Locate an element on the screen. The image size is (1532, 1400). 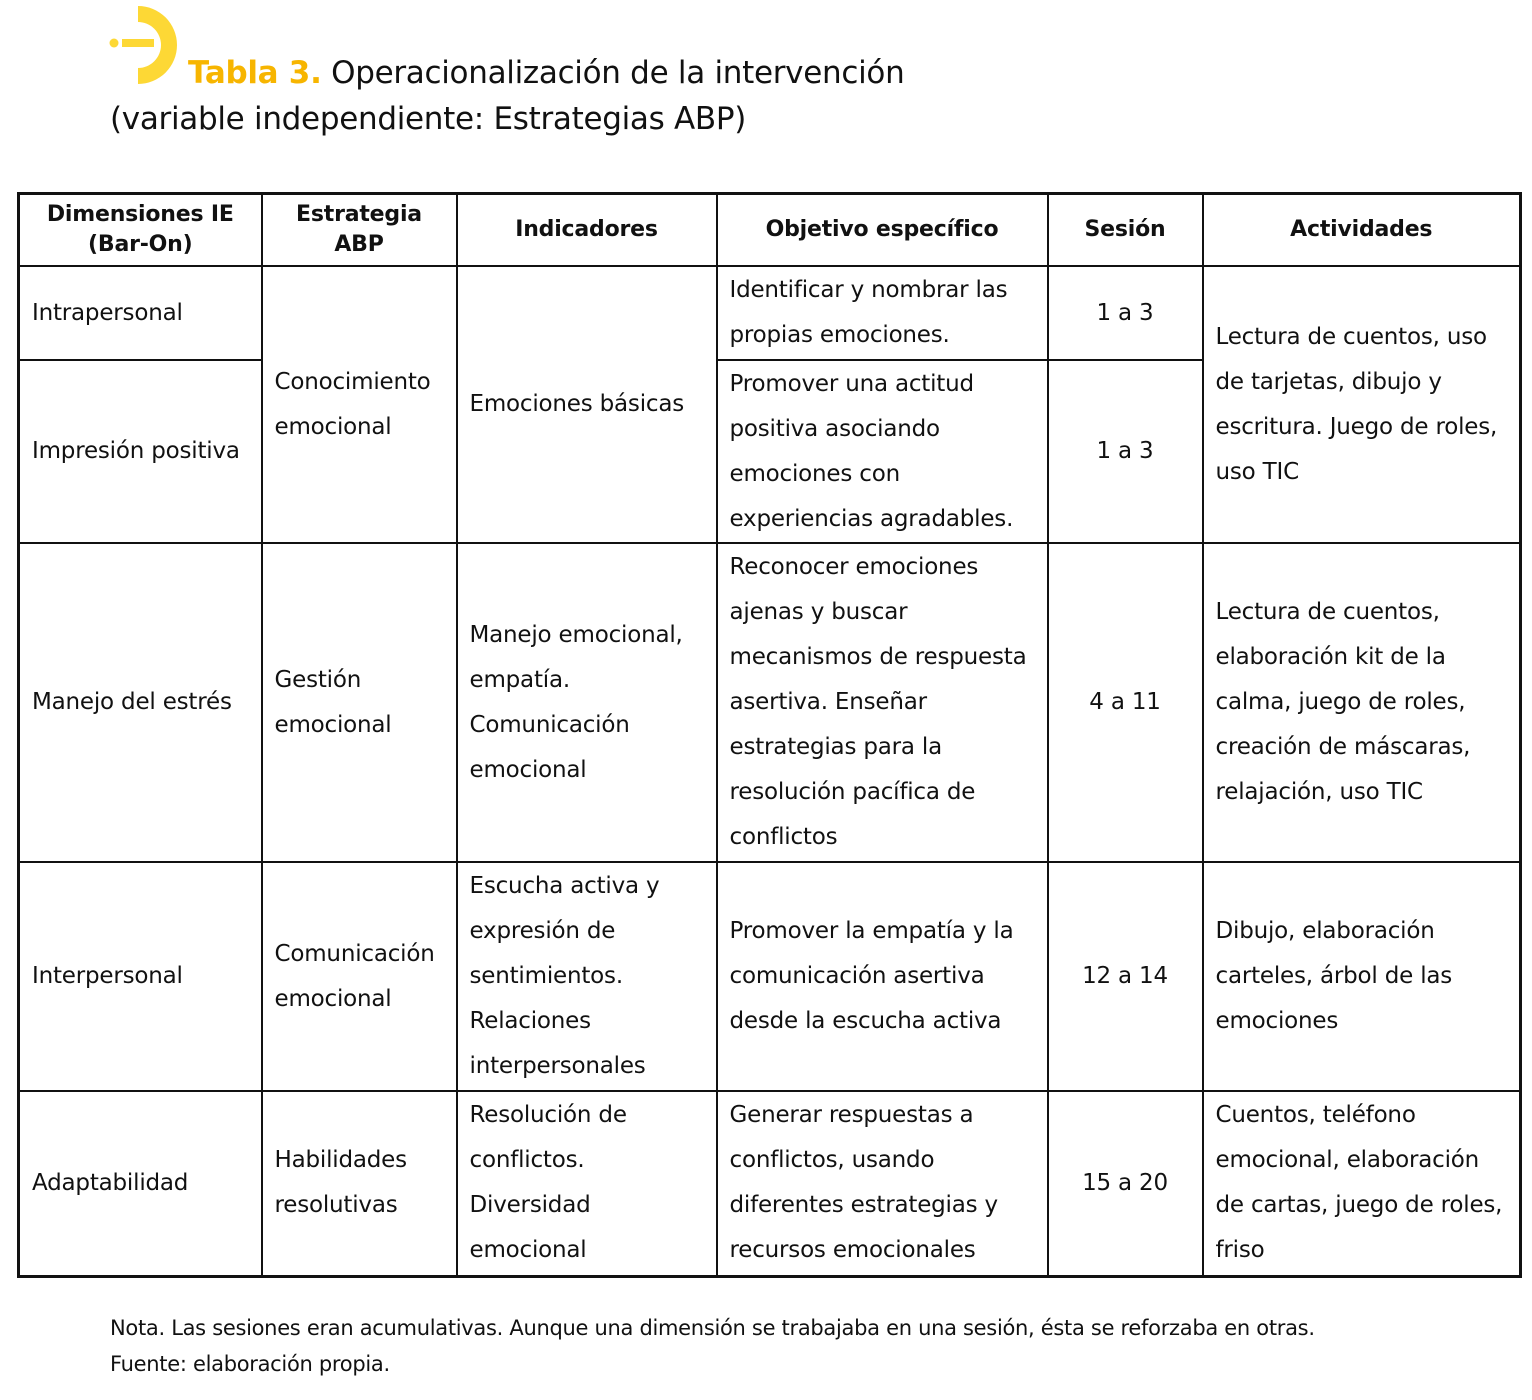
title-text: Operacionalización de la intervención is located at coordinates (618, 73).